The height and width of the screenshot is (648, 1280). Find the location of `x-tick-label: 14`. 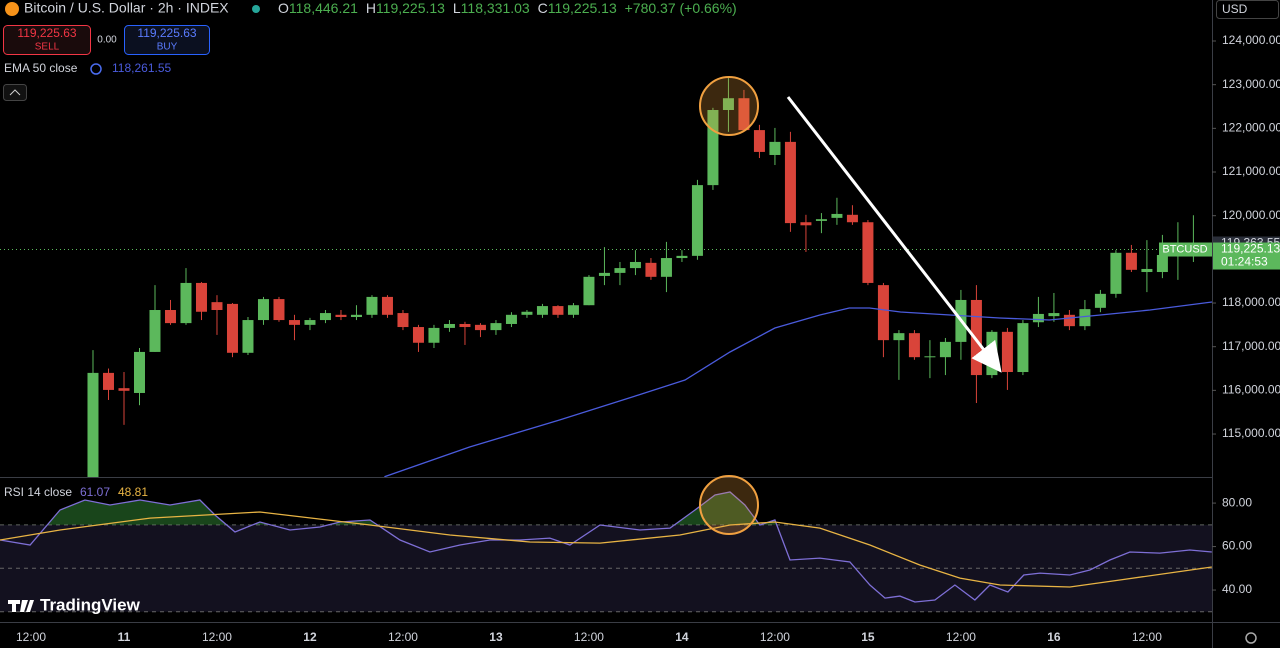

x-tick-label: 14 is located at coordinates (682, 637).